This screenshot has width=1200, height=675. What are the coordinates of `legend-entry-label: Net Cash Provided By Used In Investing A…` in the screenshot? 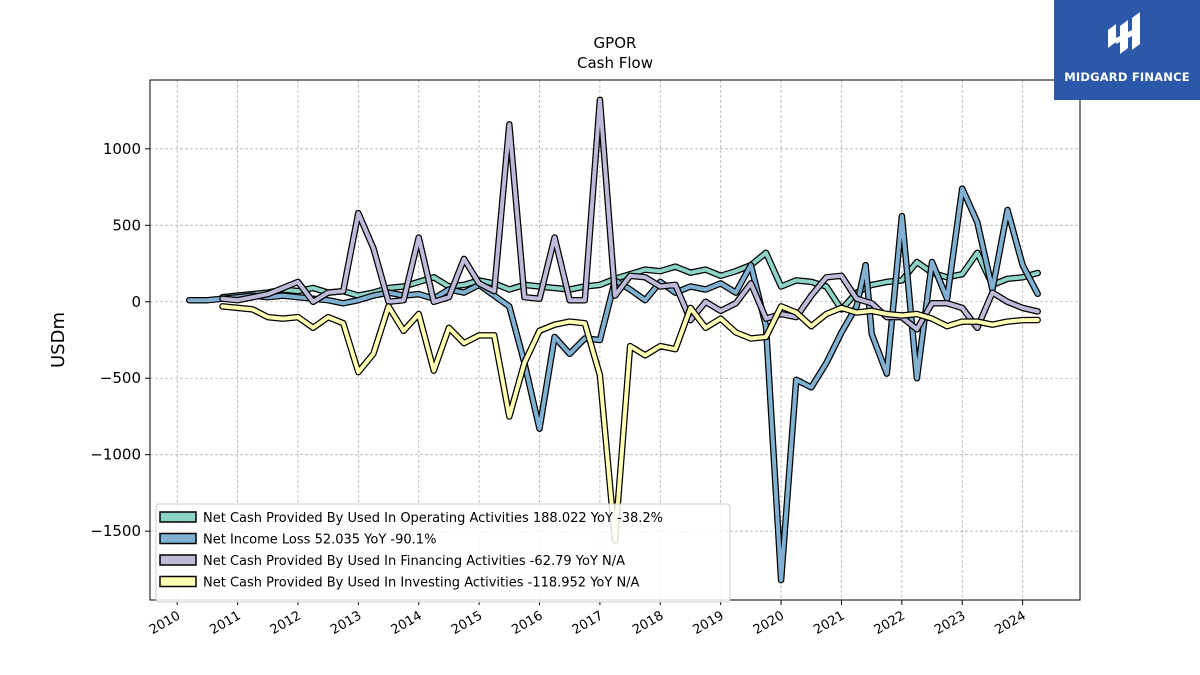 It's located at (421, 583).